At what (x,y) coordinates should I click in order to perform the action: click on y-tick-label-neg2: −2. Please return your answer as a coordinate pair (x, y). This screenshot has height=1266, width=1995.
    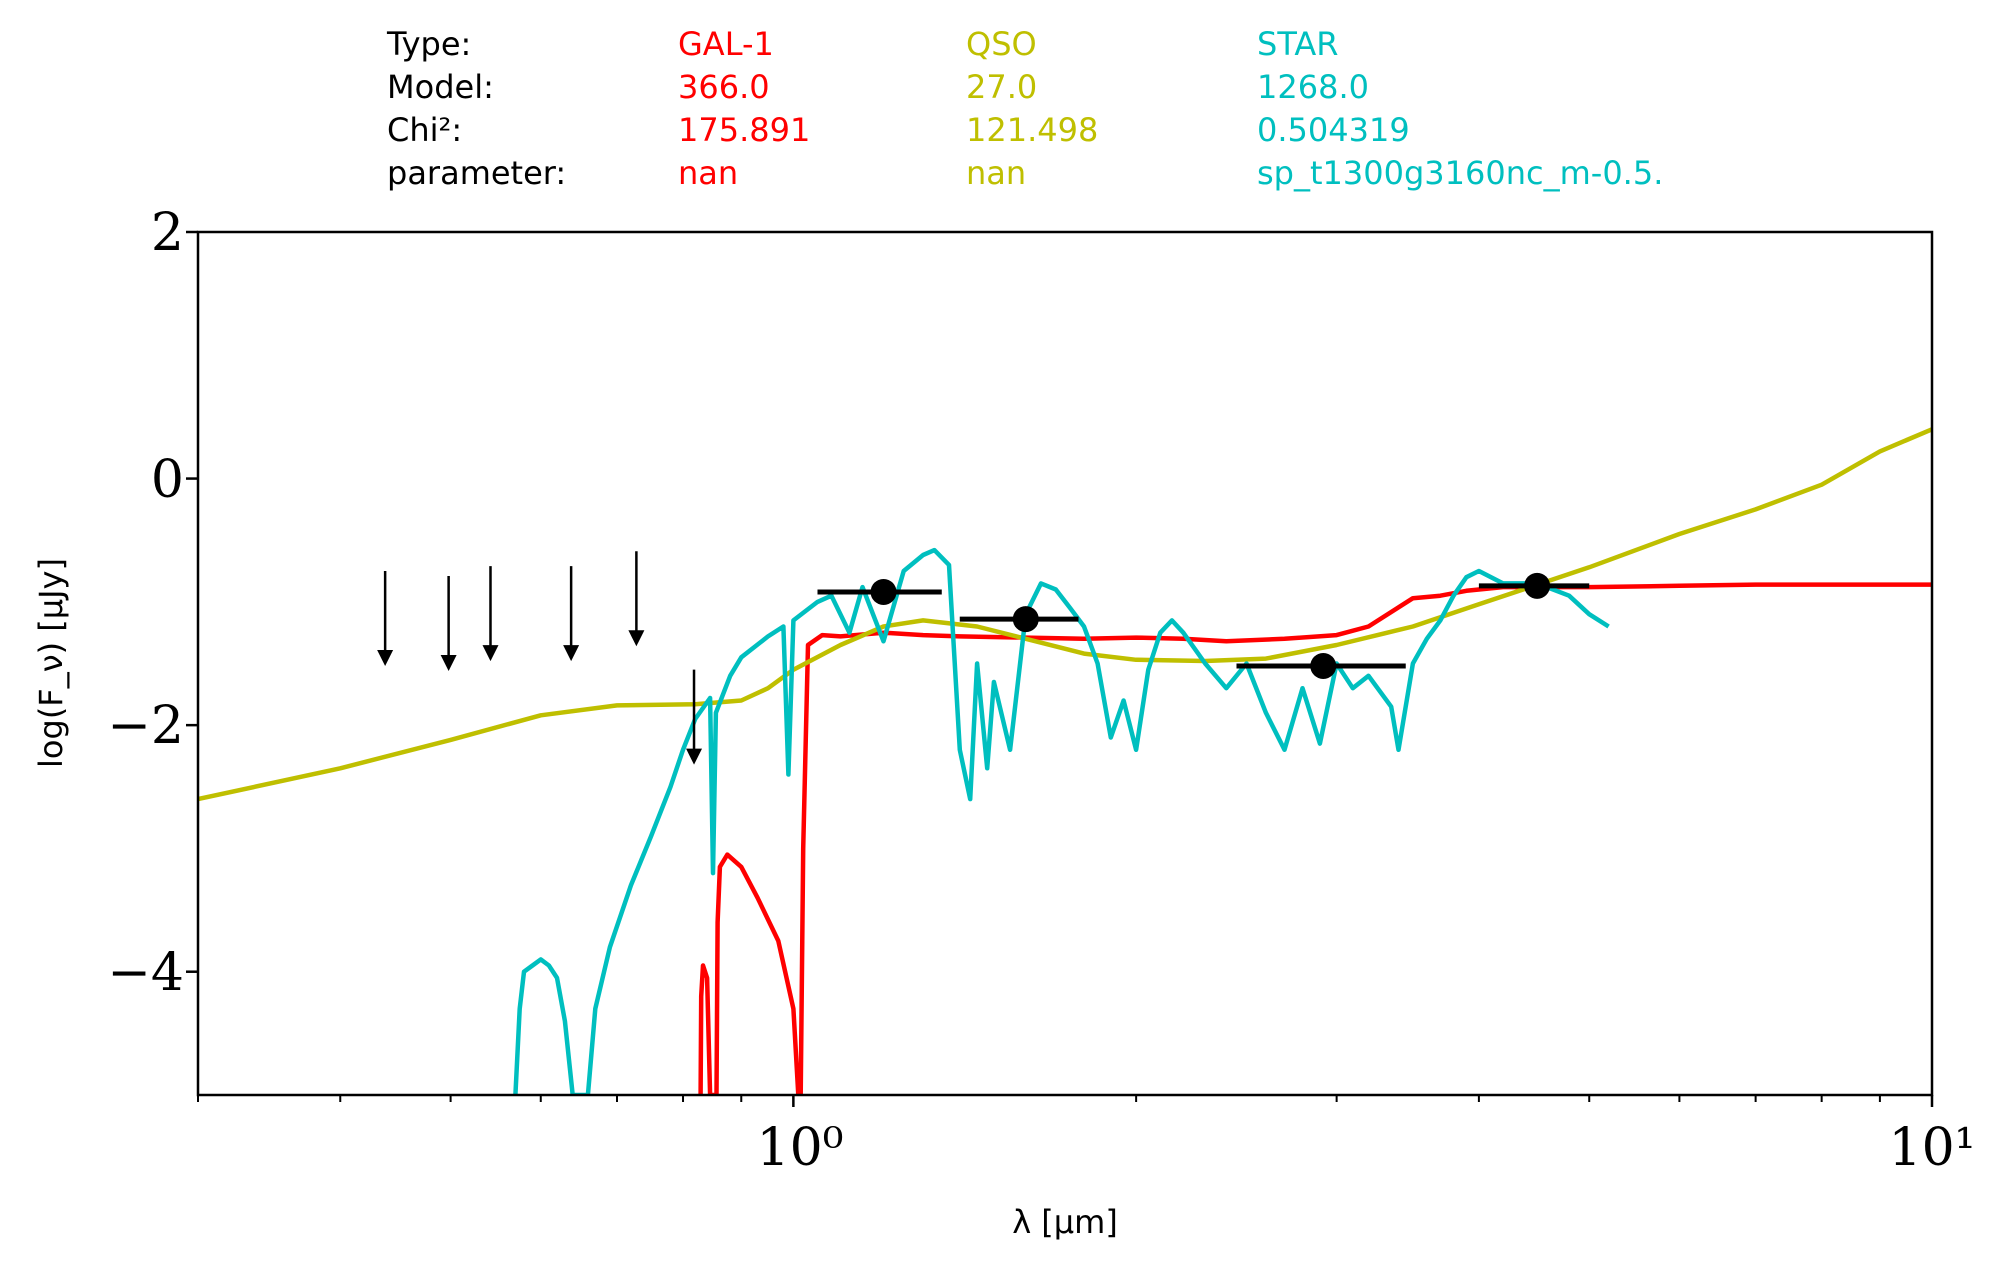
    Looking at the image, I should click on (145, 726).